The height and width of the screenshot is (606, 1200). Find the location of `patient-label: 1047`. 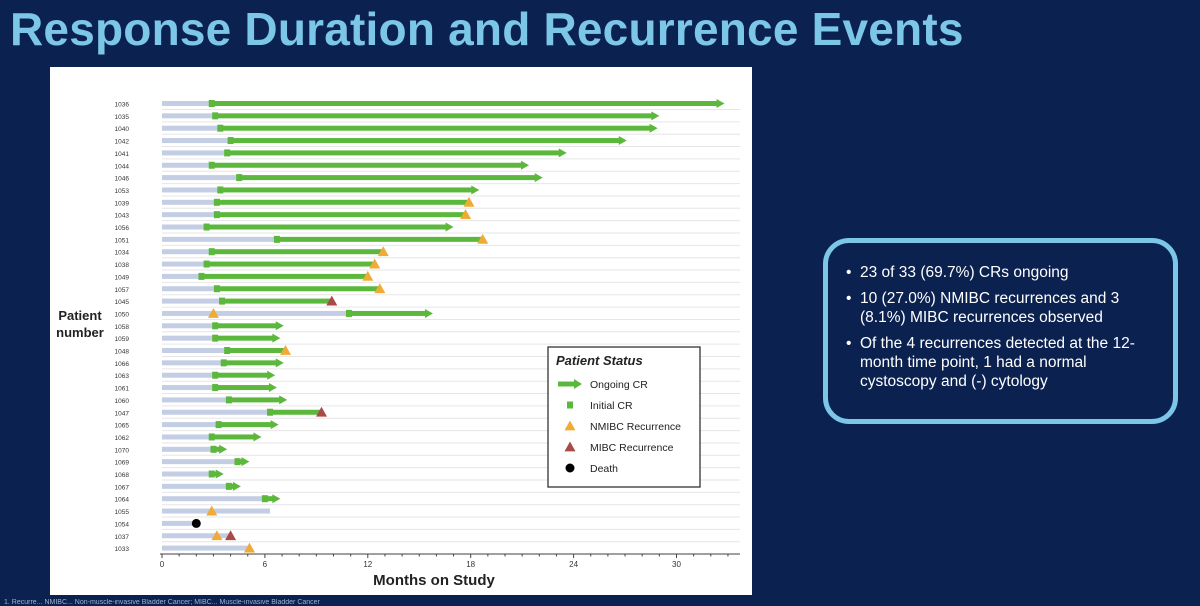

patient-label: 1047 is located at coordinates (122, 413).